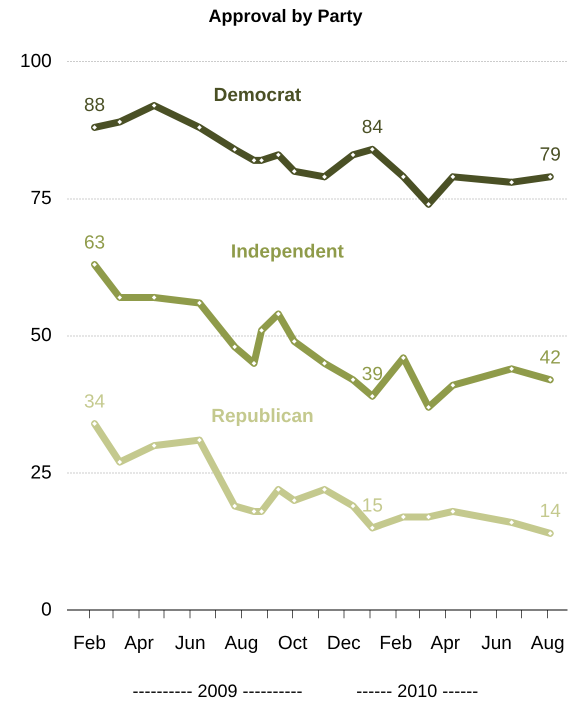 The image size is (581, 709). What do you see at coordinates (95, 105) in the screenshot?
I see `data-label: 88` at bounding box center [95, 105].